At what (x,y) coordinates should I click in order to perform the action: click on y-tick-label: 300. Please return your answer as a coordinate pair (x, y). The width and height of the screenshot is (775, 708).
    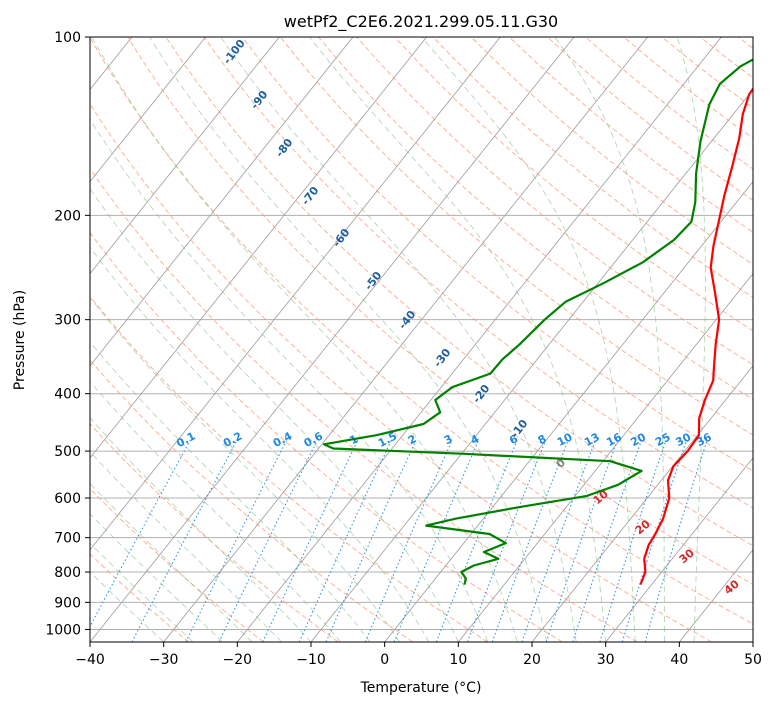
    Looking at the image, I should click on (67, 321).